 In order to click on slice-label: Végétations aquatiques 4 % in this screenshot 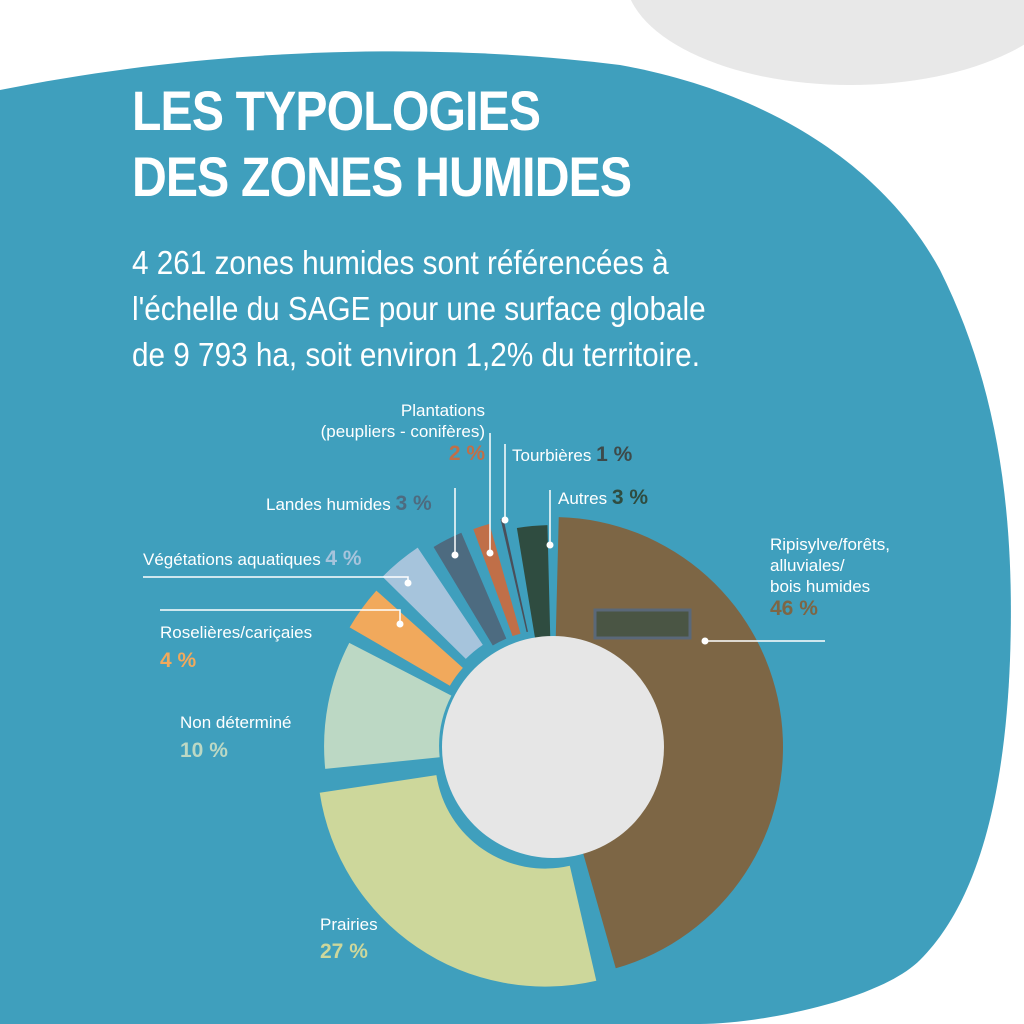, I will do `click(252, 558)`.